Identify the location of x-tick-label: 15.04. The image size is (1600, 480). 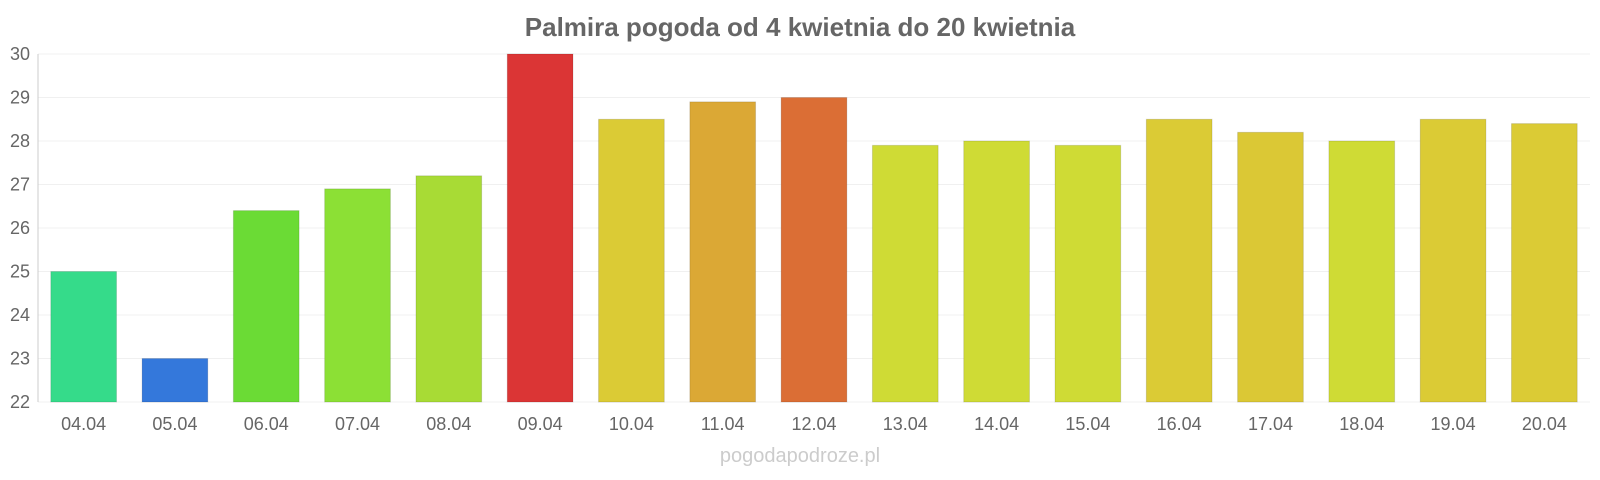
(1087, 424).